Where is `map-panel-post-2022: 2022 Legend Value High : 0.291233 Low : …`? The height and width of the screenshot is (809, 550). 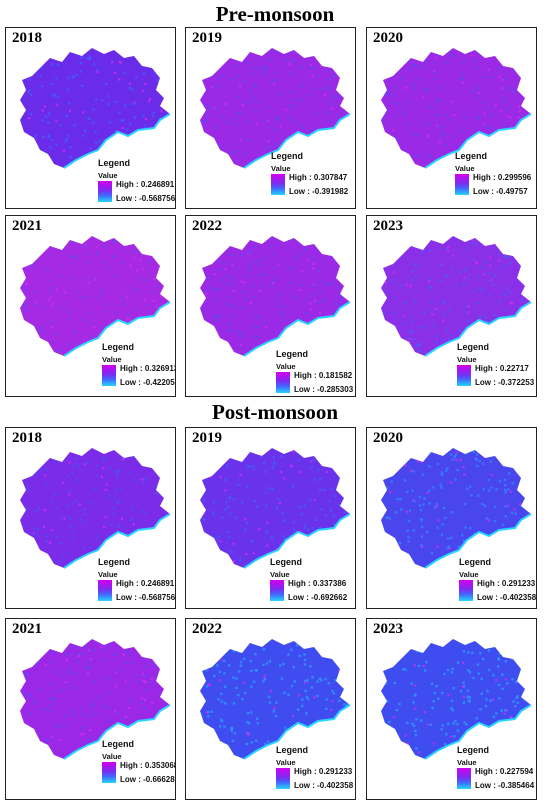
map-panel-post-2022: 2022 Legend Value High : 0.291233 Low : … is located at coordinates (270, 709).